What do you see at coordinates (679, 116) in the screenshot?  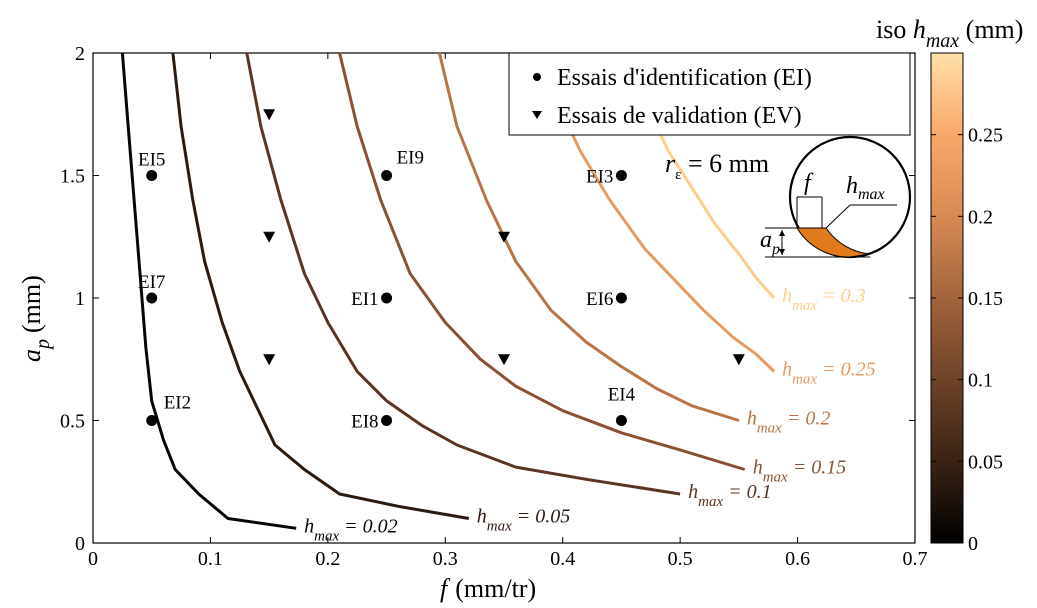 I see `legend-label-ev: Essais de validation (EV)` at bounding box center [679, 116].